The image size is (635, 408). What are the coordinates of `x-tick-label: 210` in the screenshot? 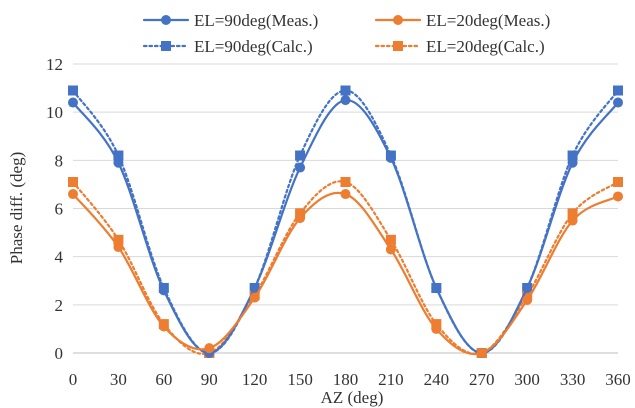 It's located at (391, 379).